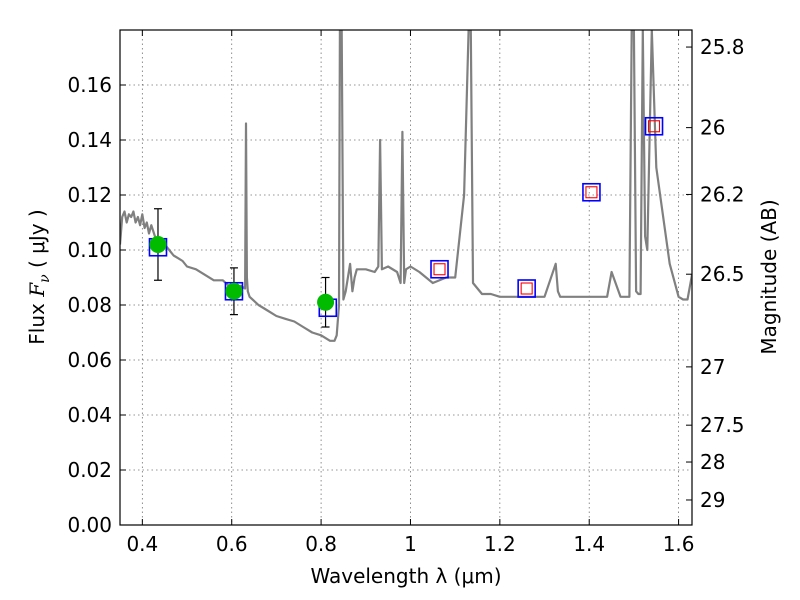 This screenshot has height=600, width=800. Describe the element at coordinates (89, 85) in the screenshot. I see `y-tick-label: 0.16` at that location.